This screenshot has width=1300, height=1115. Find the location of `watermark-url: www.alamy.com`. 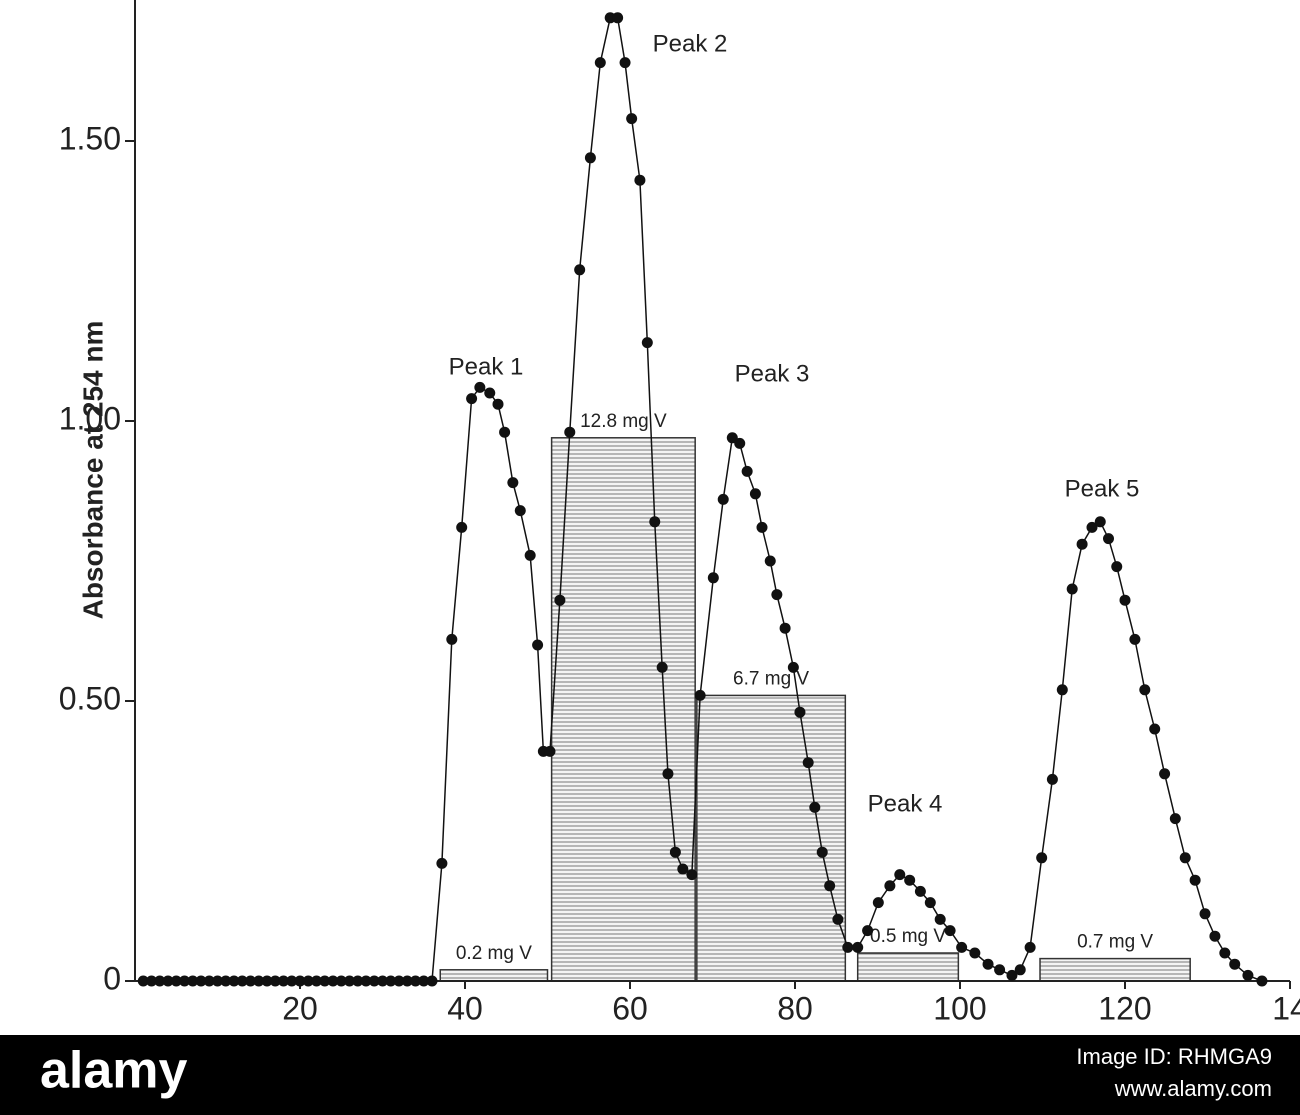

watermark-url: www.alamy.com is located at coordinates (1193, 1088).